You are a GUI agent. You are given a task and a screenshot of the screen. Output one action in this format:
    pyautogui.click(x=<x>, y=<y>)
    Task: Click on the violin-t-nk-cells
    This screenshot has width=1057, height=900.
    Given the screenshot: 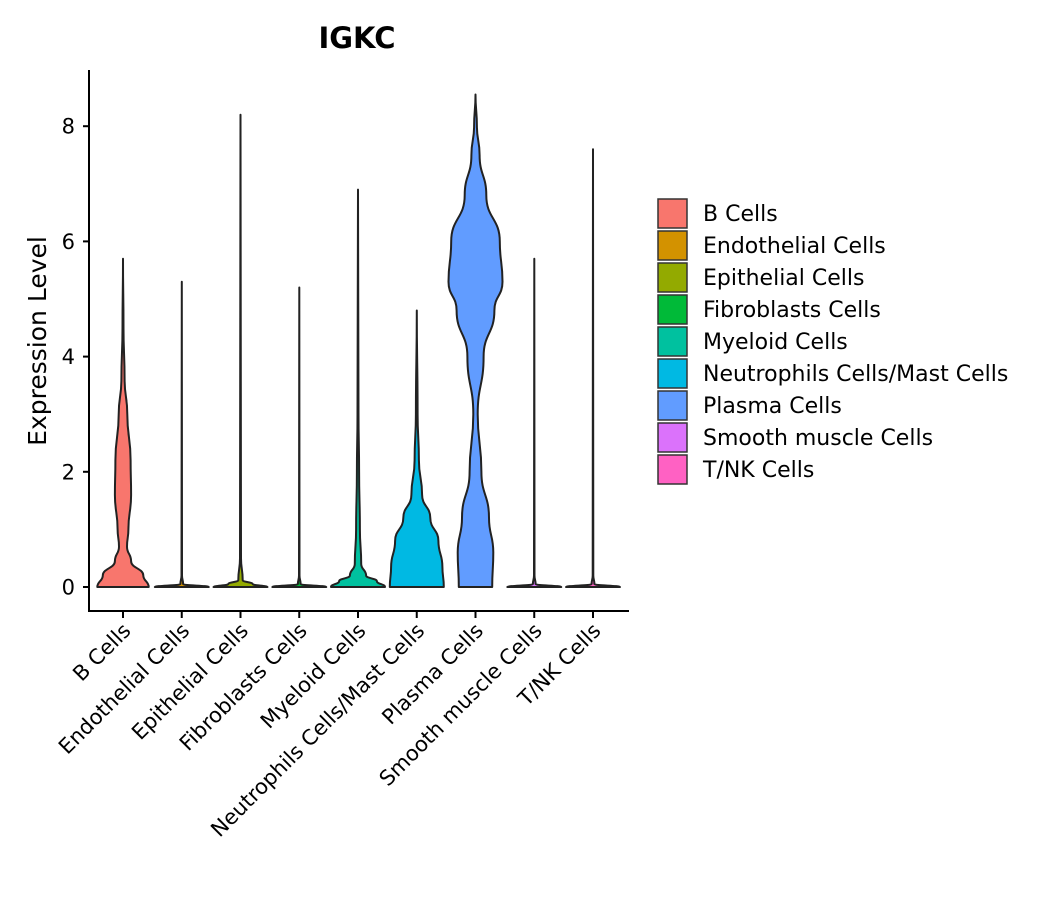 What is the action you would take?
    pyautogui.click(x=593, y=368)
    